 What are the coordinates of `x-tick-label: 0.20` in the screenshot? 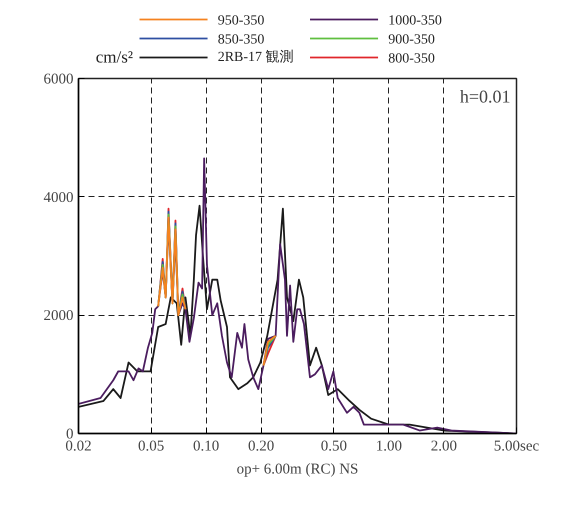 It's located at (261, 446).